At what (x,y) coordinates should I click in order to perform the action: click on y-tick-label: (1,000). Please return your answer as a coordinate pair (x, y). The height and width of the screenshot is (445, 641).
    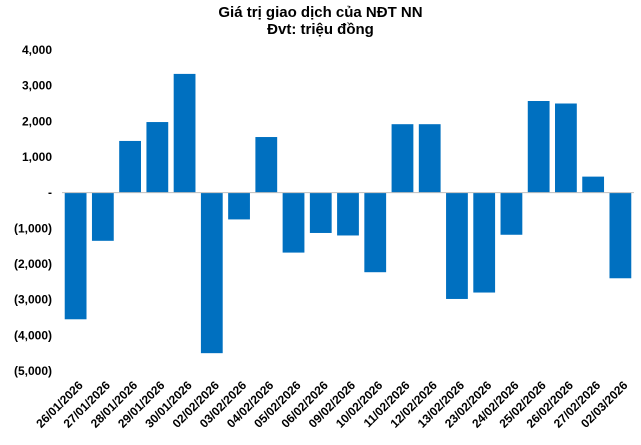
    Looking at the image, I should click on (33, 228).